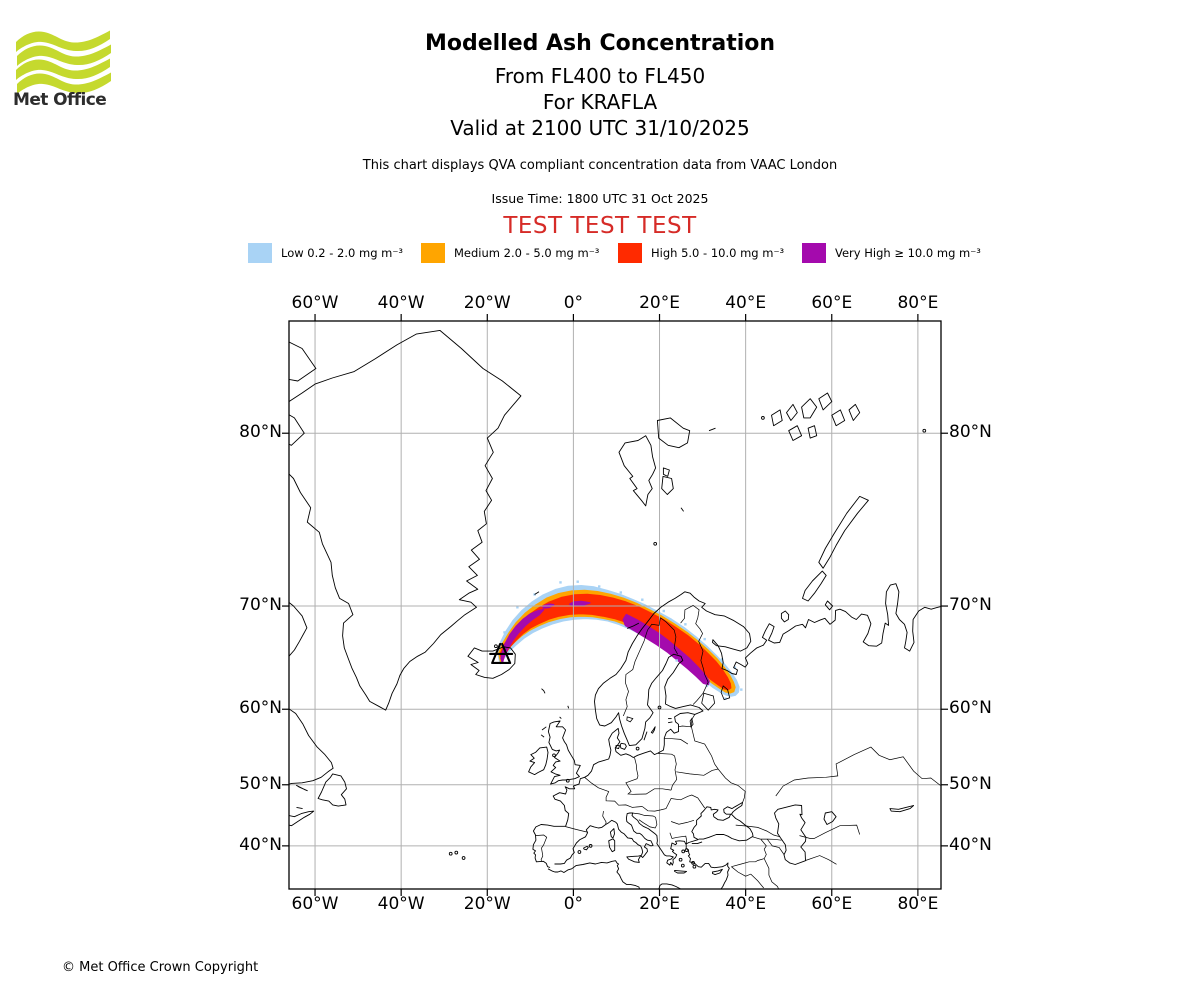 This screenshot has height=1000, width=1200. I want to click on lat-label-right: 40°N, so click(970, 844).